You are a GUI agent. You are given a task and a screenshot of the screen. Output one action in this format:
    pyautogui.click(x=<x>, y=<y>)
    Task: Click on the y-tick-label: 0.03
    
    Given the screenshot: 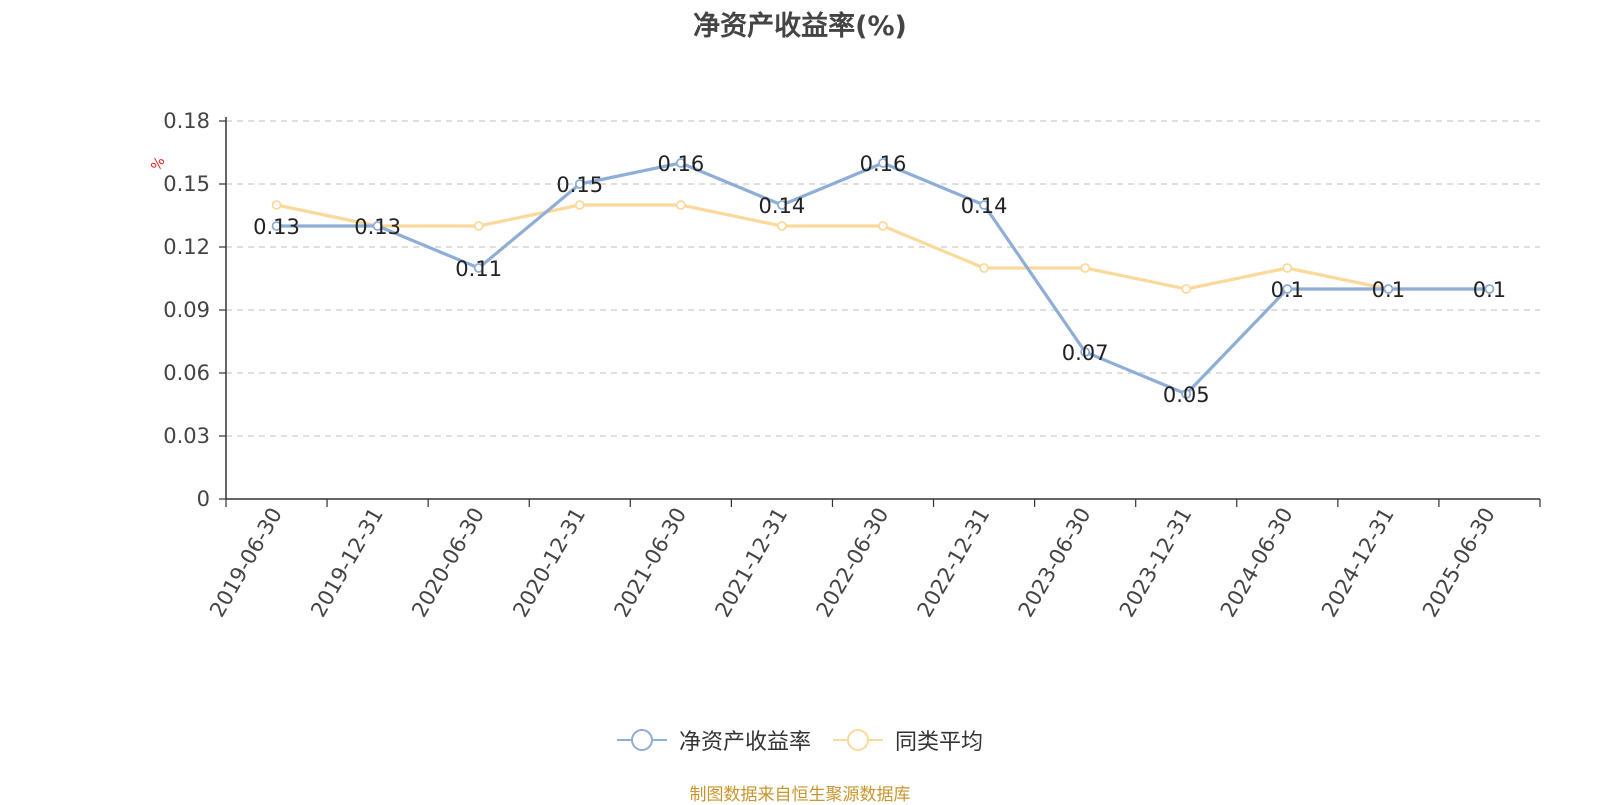 What is the action you would take?
    pyautogui.click(x=186, y=436)
    